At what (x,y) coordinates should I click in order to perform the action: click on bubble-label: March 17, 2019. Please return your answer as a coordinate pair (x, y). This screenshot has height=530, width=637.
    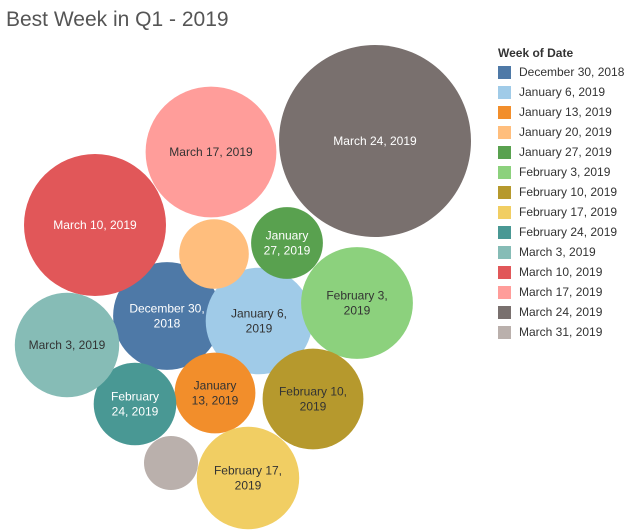
    Looking at the image, I should click on (211, 152).